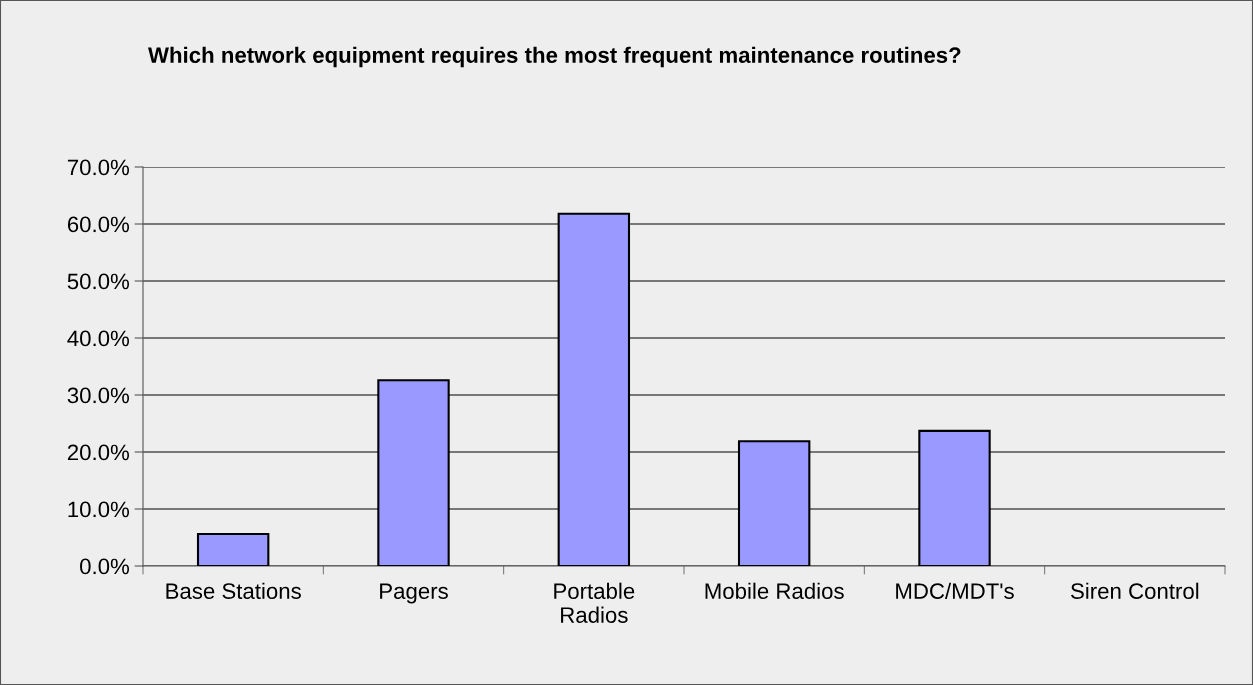 This screenshot has height=685, width=1253. I want to click on x-tick-label: Base Stations, so click(233, 590).